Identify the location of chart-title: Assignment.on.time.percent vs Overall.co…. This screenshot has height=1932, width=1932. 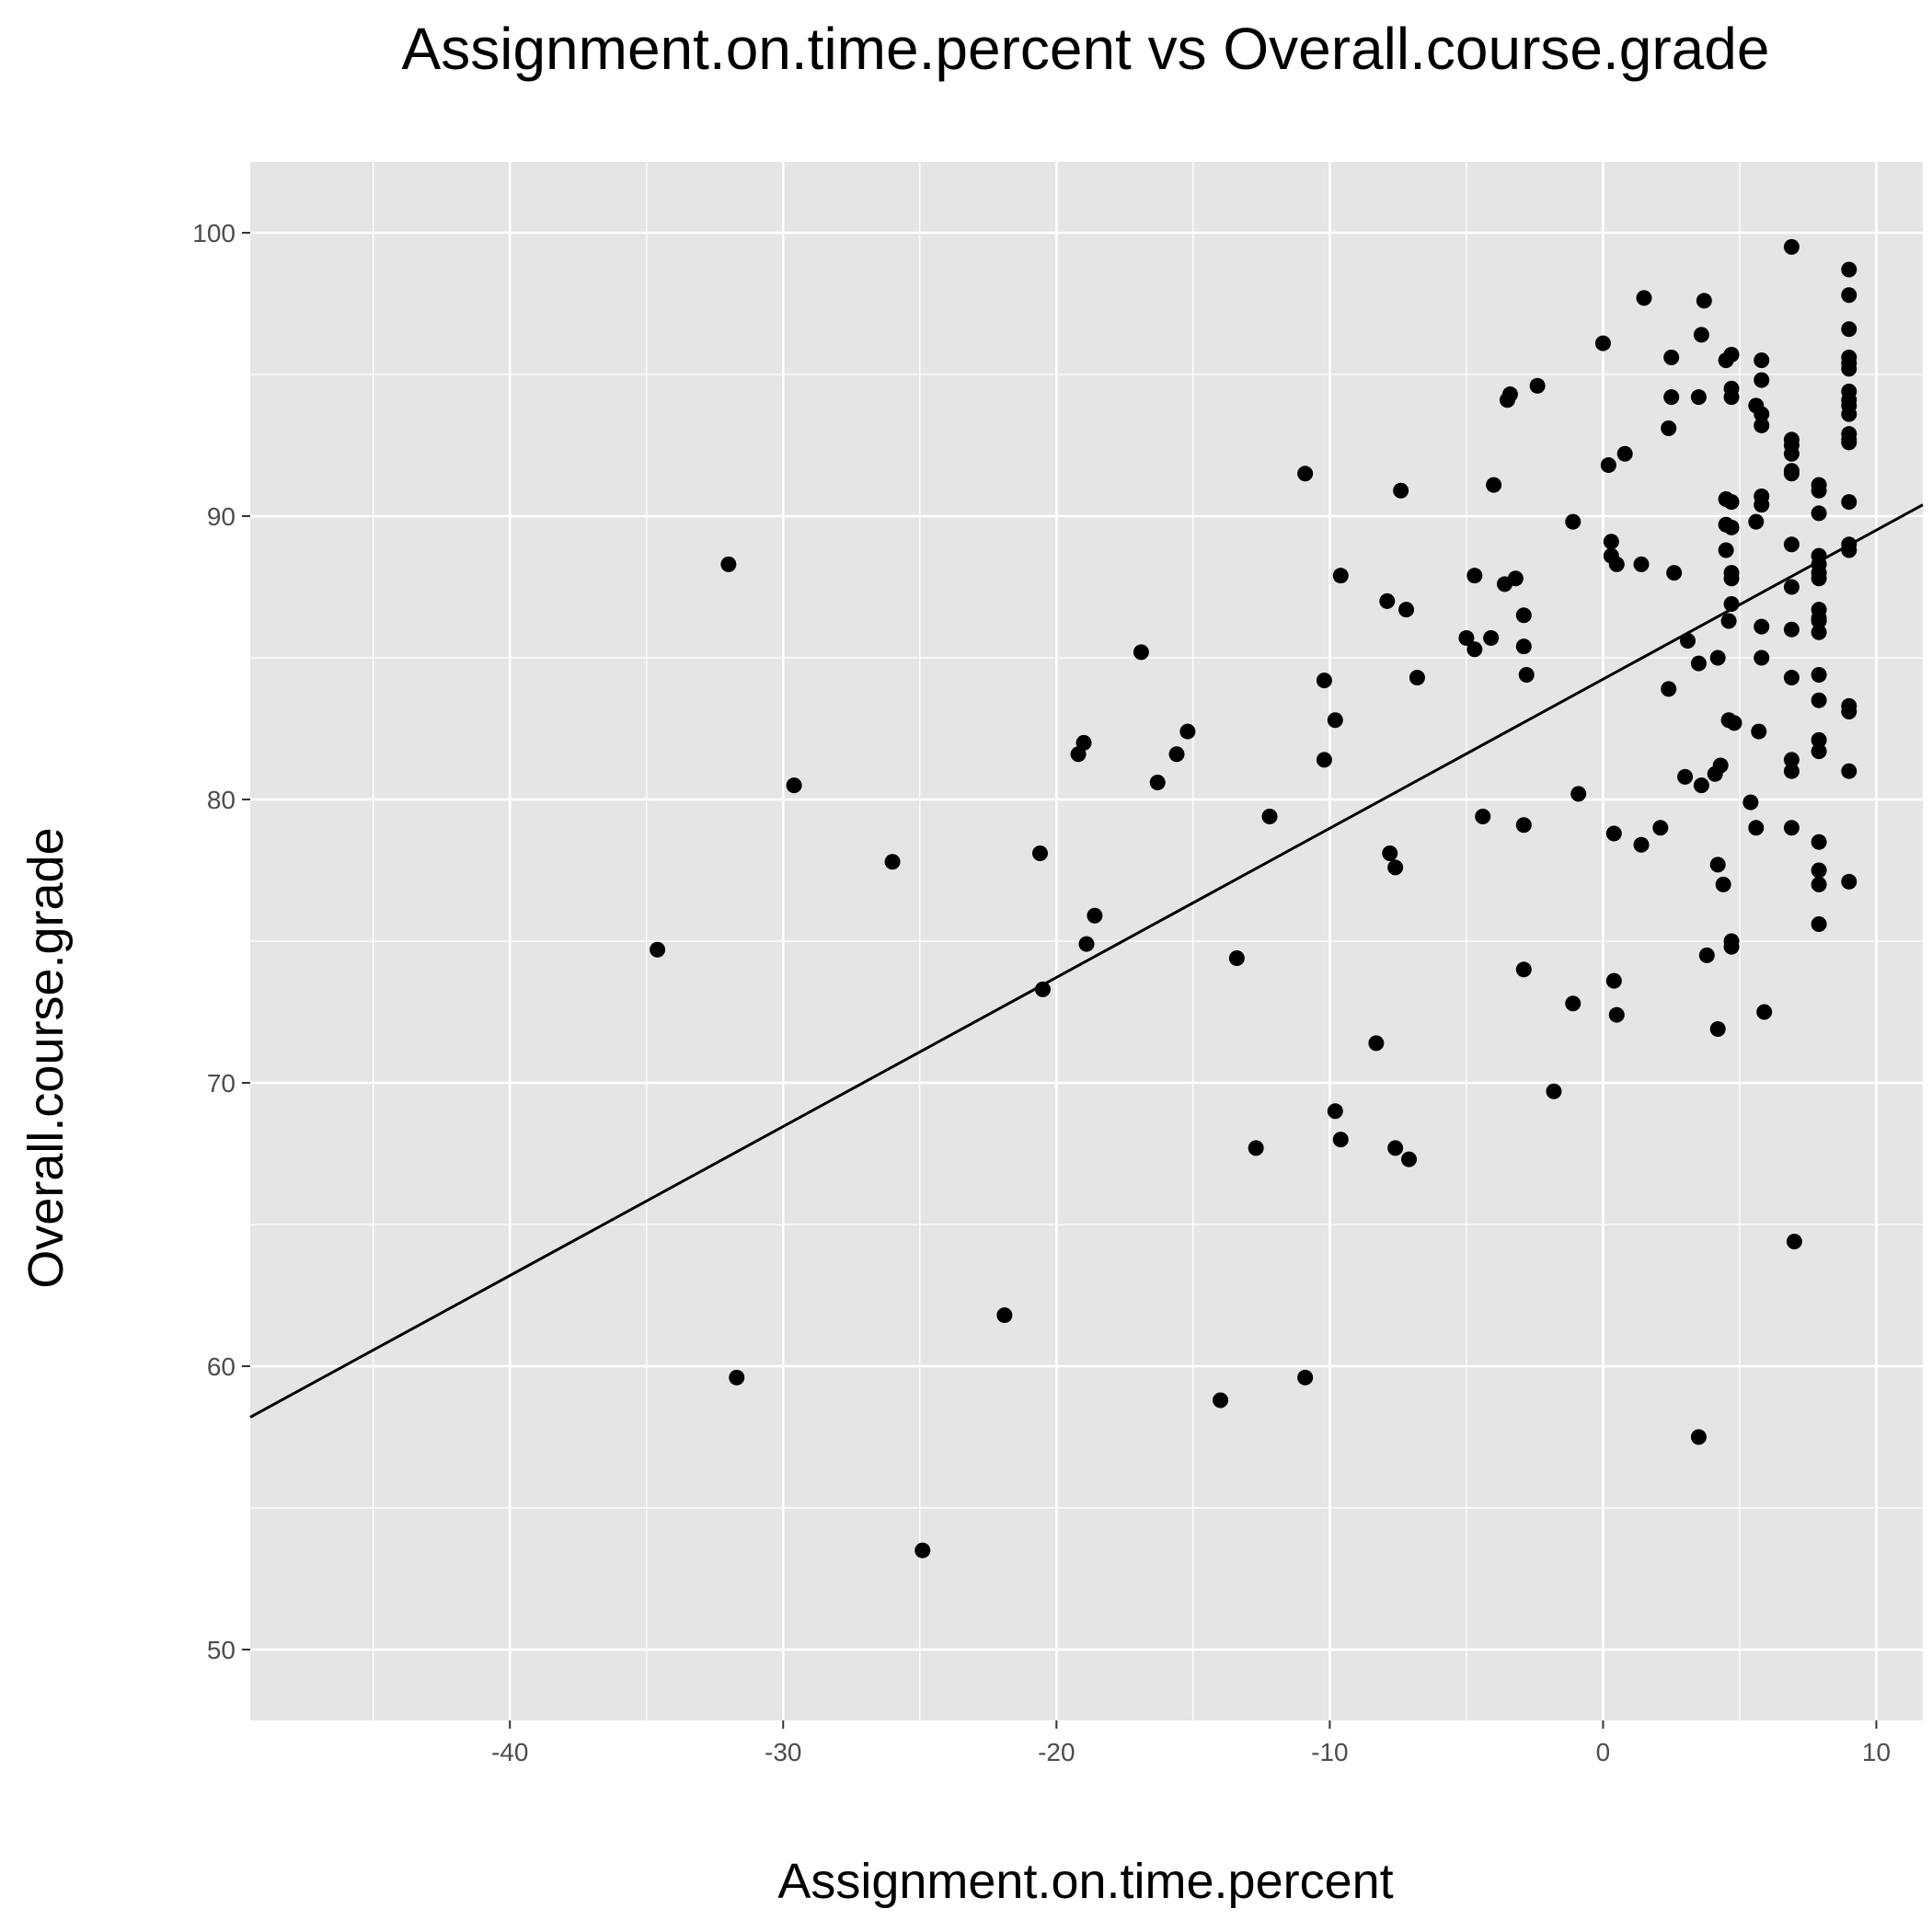
(1086, 49).